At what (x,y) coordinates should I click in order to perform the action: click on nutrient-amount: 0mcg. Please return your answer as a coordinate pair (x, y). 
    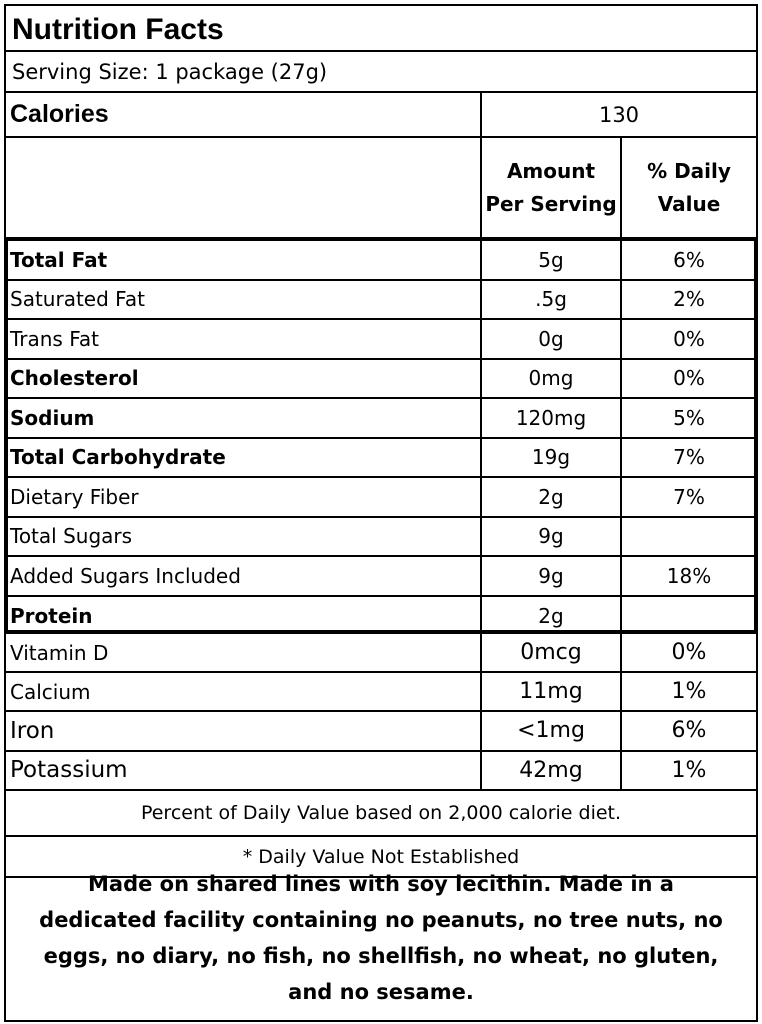
    Looking at the image, I should click on (550, 653).